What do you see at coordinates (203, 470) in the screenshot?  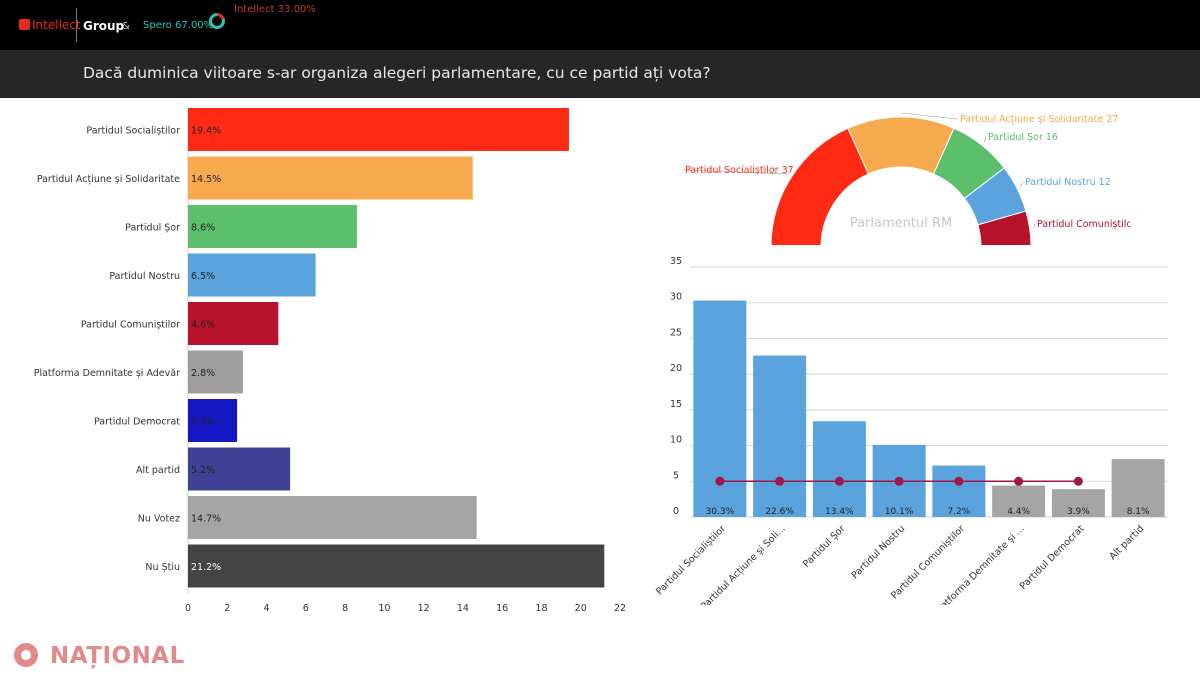 I see `data-label: 5.2%` at bounding box center [203, 470].